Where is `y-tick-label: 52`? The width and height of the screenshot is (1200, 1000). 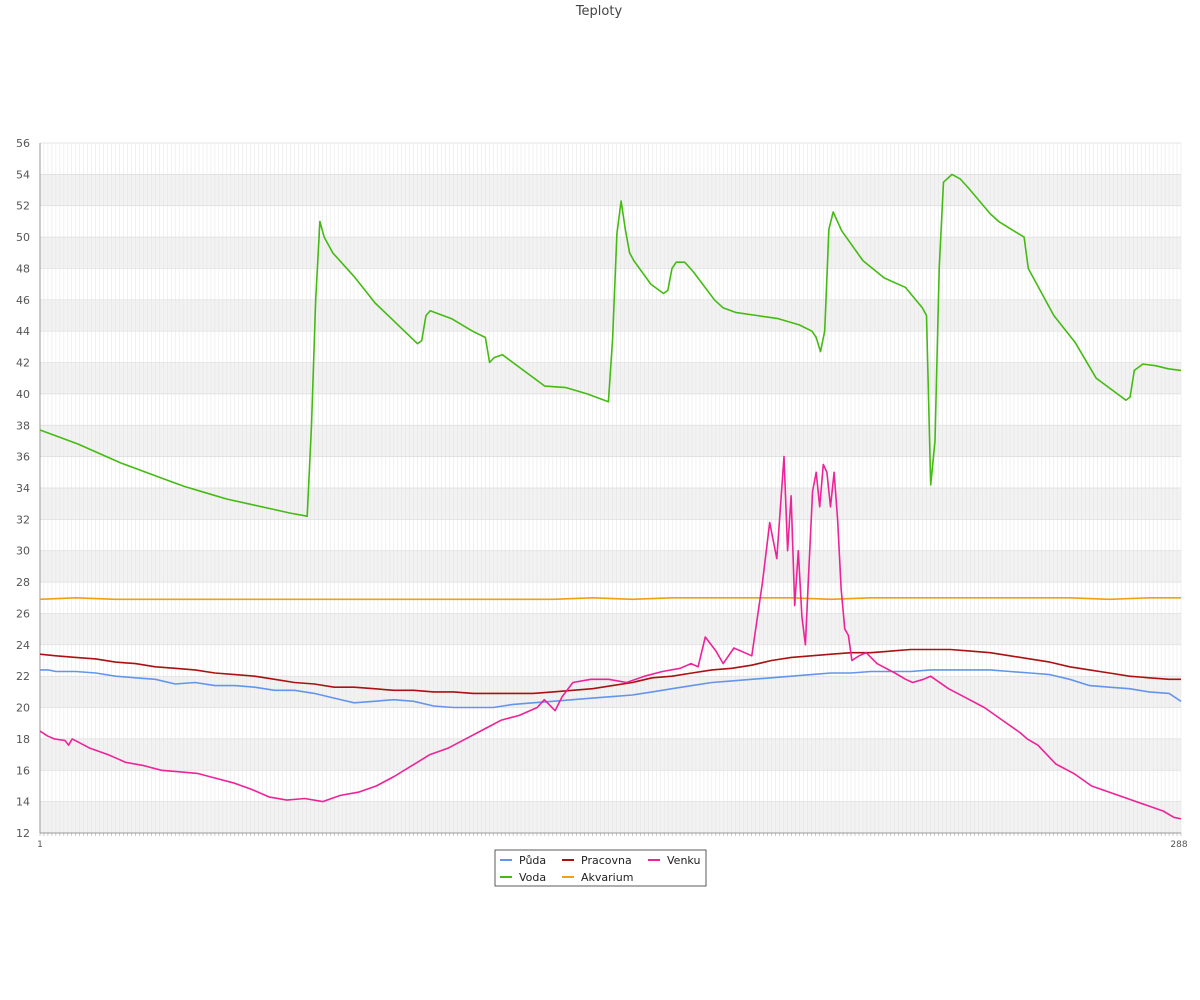 y-tick-label: 52 is located at coordinates (23, 206).